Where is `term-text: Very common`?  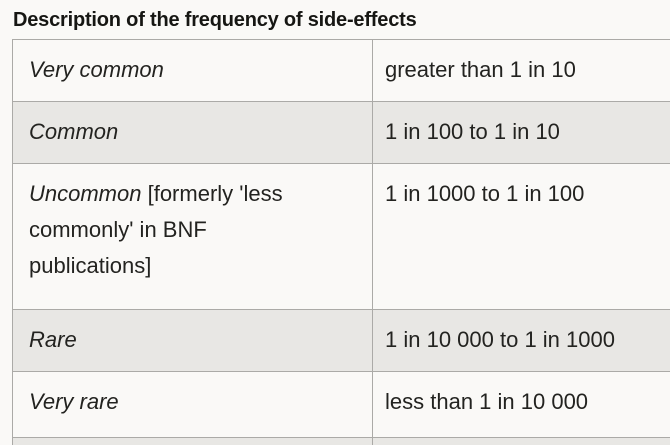
term-text: Very common is located at coordinates (96, 69).